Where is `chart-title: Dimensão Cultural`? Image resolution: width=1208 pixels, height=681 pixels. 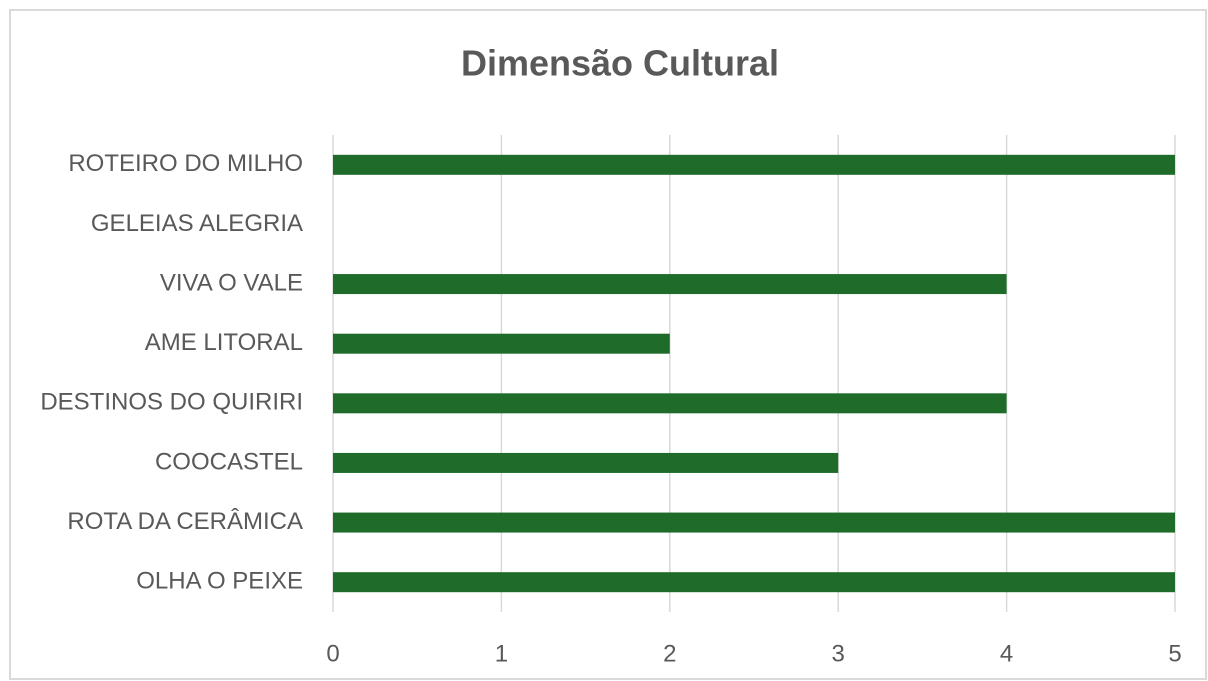
chart-title: Dimensão Cultural is located at coordinates (620, 63).